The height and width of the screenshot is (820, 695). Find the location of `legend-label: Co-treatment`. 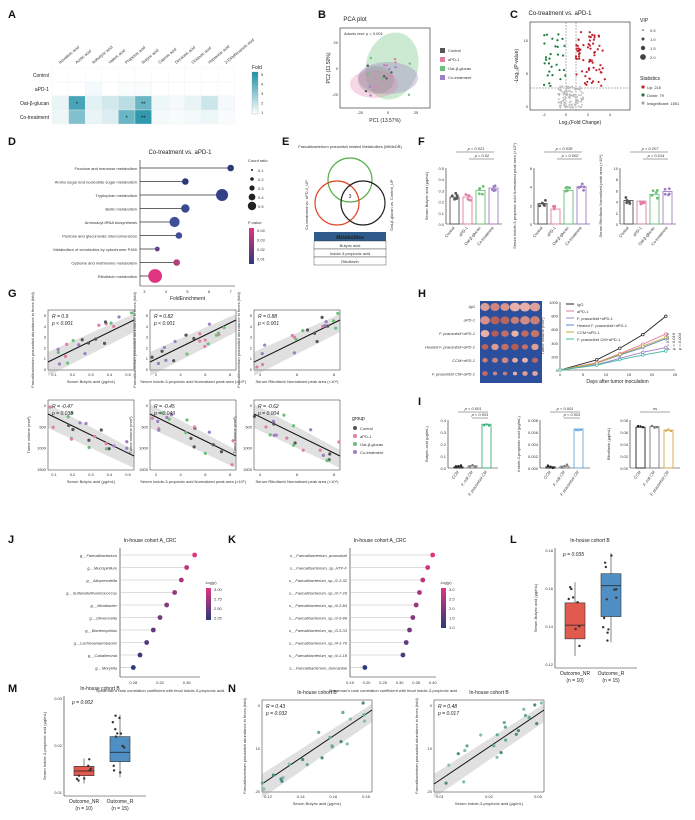

legend-label: Co-treatment is located at coordinates (372, 452).